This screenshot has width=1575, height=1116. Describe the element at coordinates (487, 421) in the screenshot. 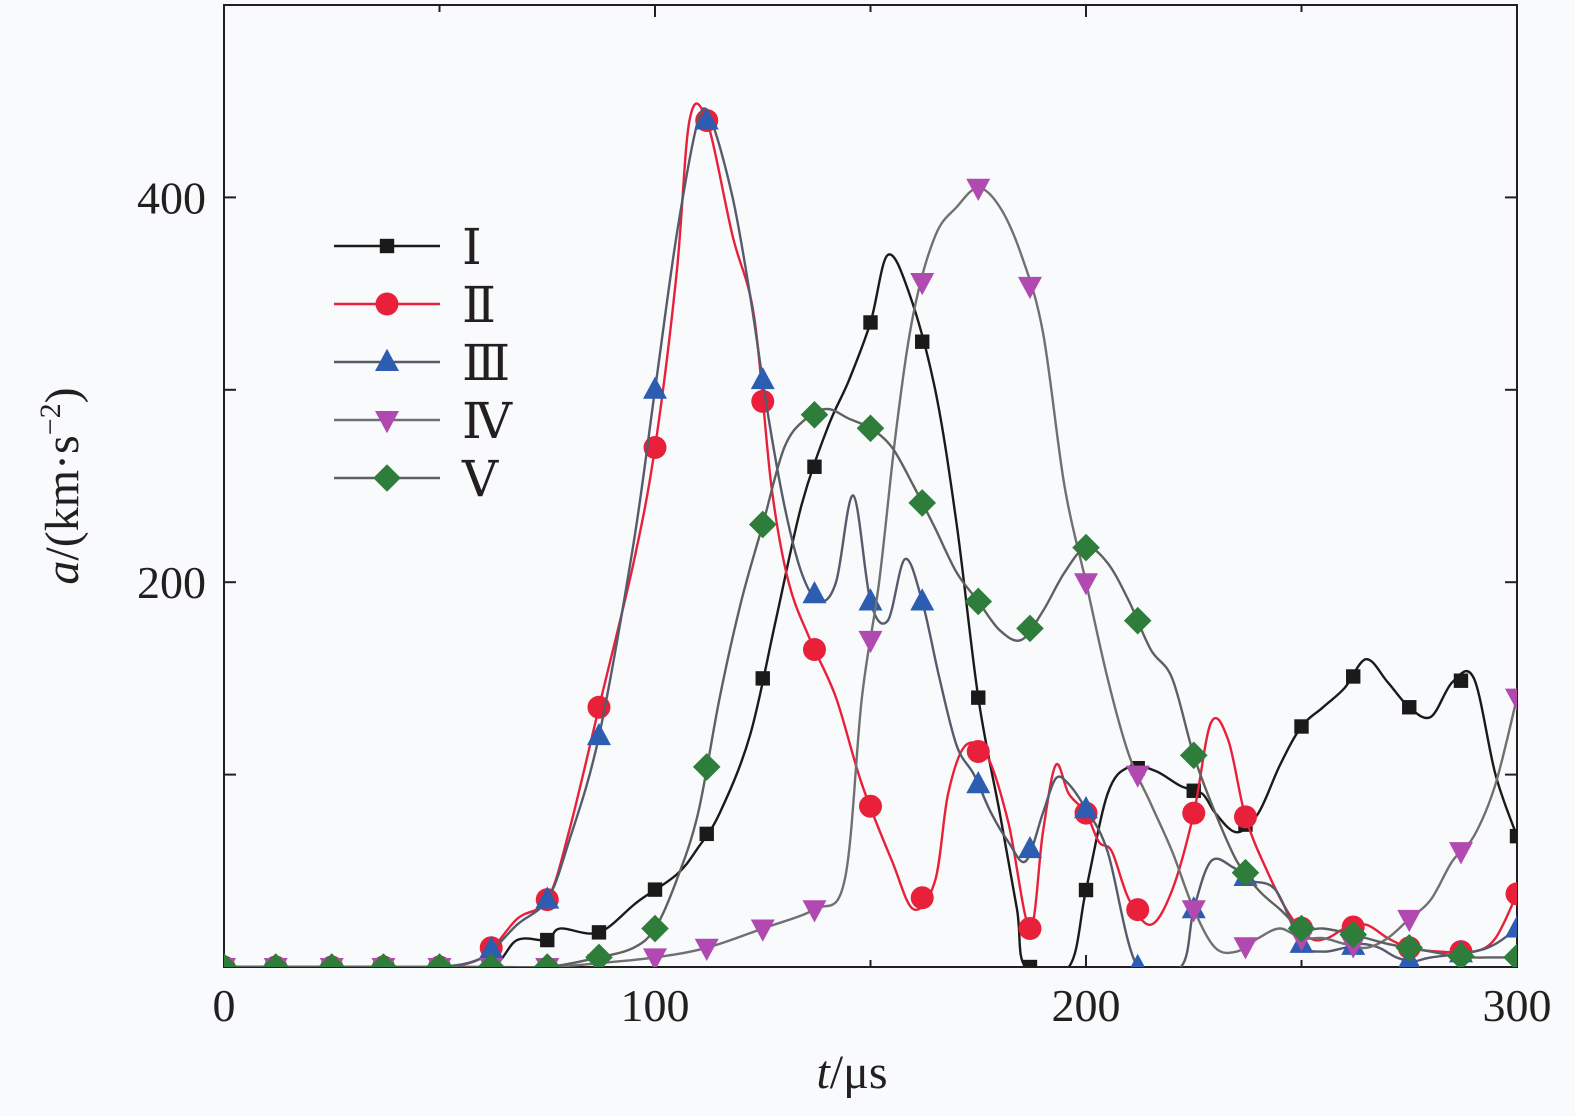

I see `legend-label: Ⅳ` at that location.